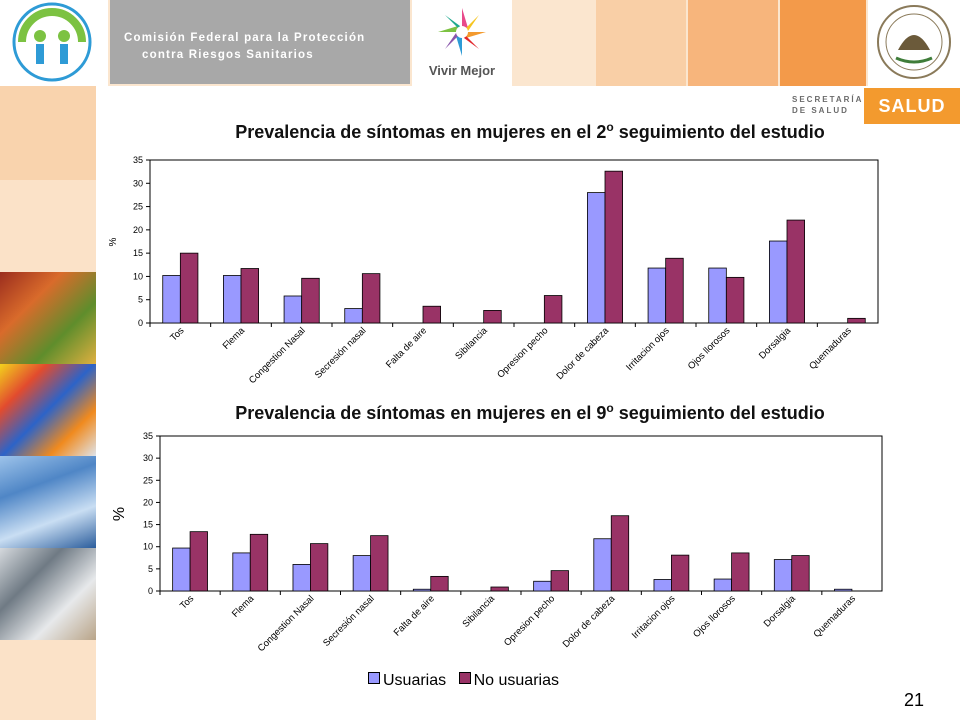 The width and height of the screenshot is (960, 720). I want to click on chart-2-category-label: Tos, so click(187, 602).